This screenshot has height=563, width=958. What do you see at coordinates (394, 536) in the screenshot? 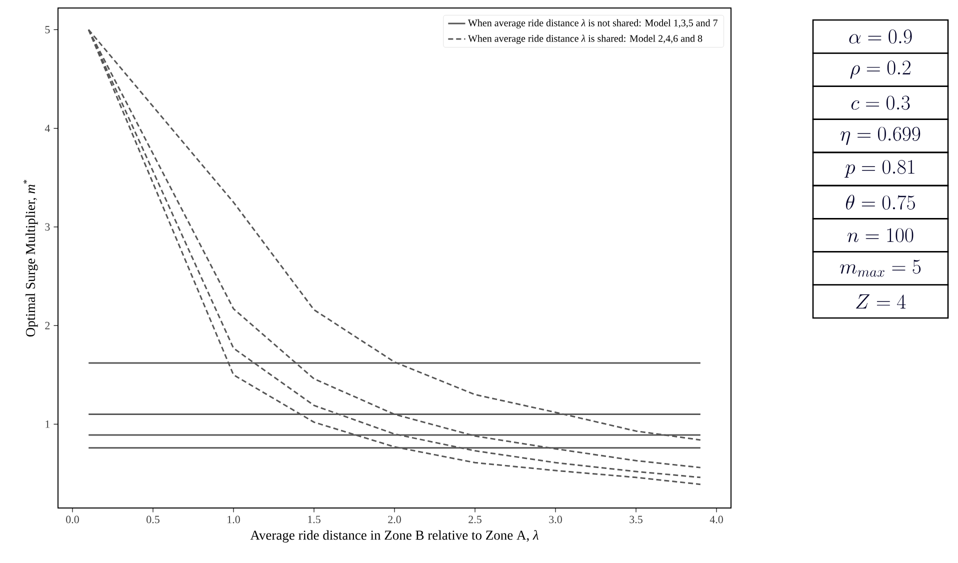
I see `x-axis-title: Average ride distance in Zone B relative to Zone A, λ` at bounding box center [394, 536].